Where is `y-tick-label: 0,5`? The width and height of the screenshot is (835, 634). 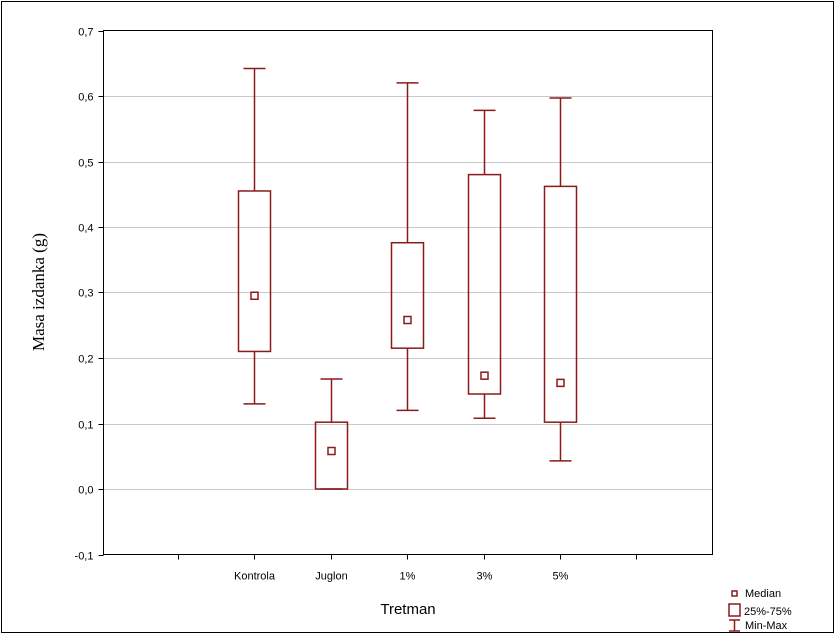
y-tick-label: 0,5 is located at coordinates (85, 164).